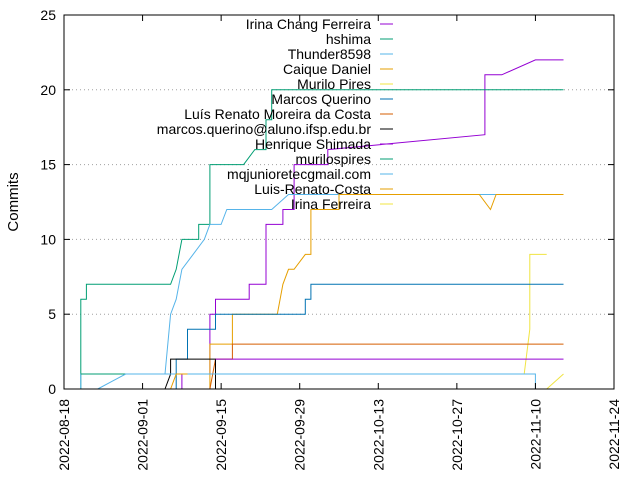 The image size is (640, 480). Describe the element at coordinates (312, 189) in the screenshot. I see `legend-label: Luis-Renato-Costa` at that location.